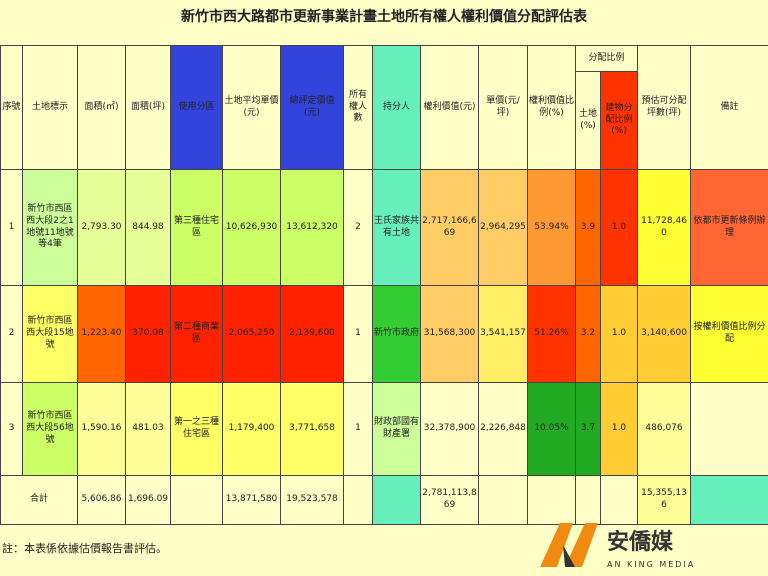 The width and height of the screenshot is (768, 576). What do you see at coordinates (503, 107) in the screenshot?
I see `column-header: 單價(元/坪)` at bounding box center [503, 107].